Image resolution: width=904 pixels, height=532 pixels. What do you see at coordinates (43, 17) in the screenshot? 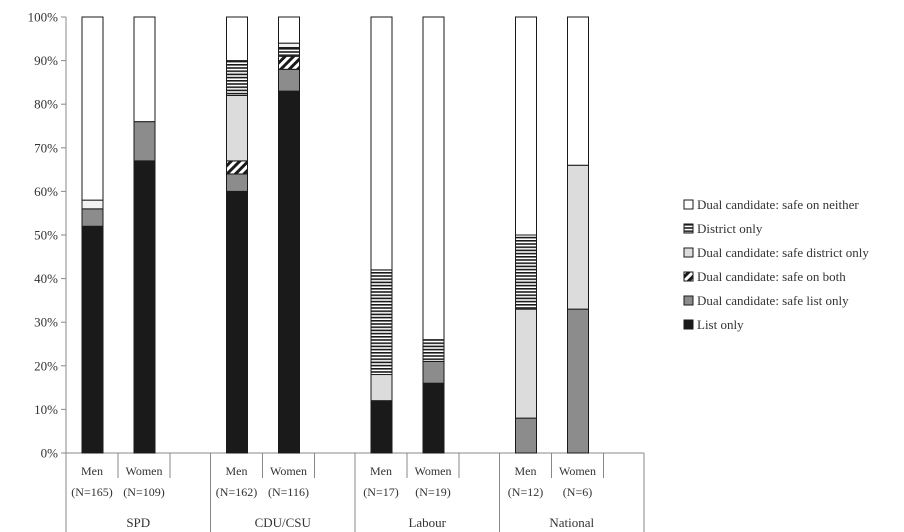
I see `y-tick-label: 100%` at bounding box center [43, 17].